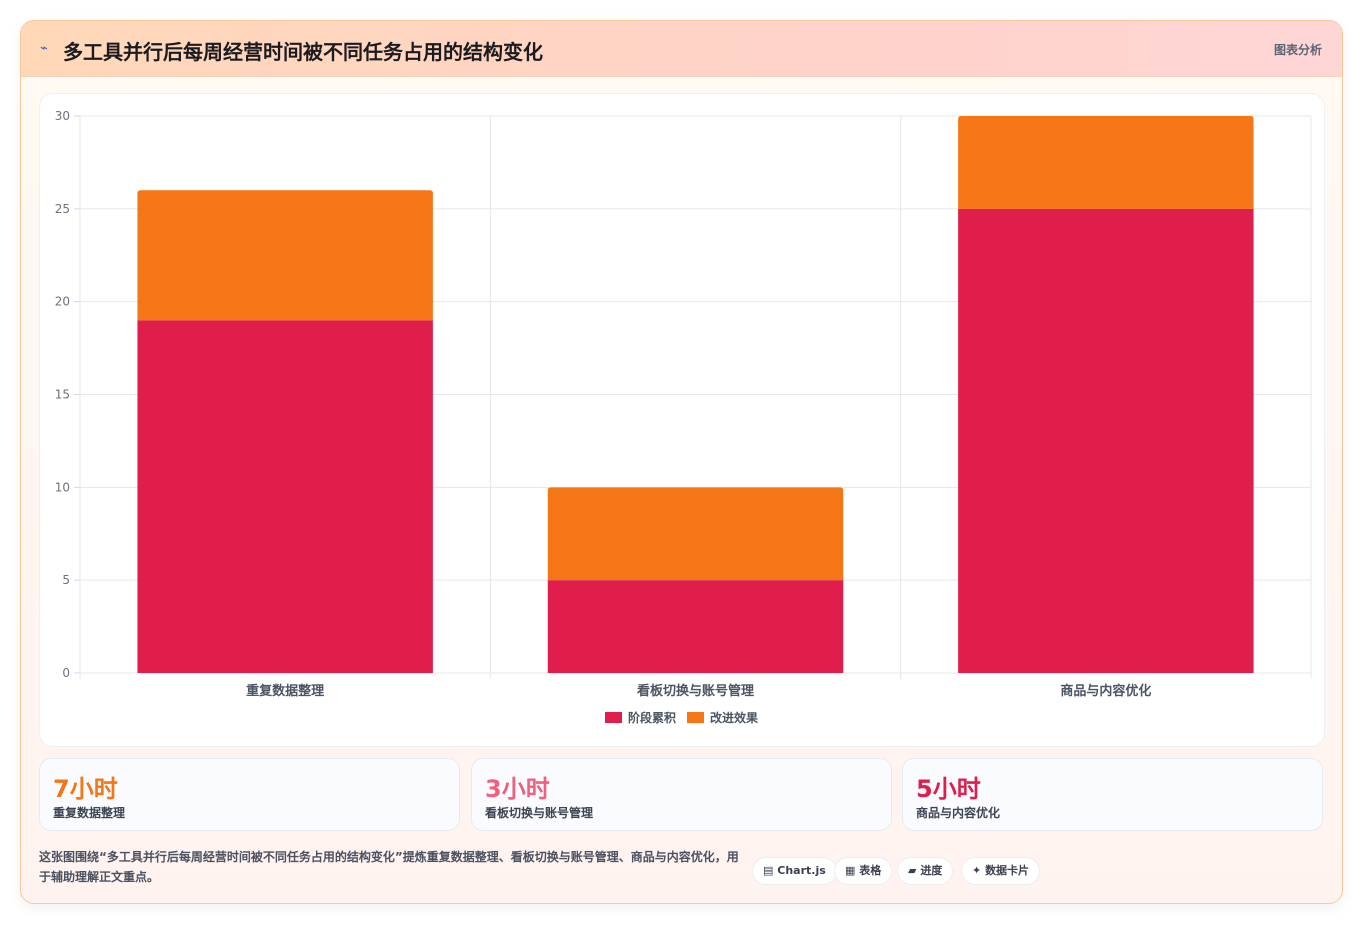 The image size is (1363, 925). What do you see at coordinates (1297, 50) in the screenshot?
I see `chart-analysis-tag: 图表分析` at bounding box center [1297, 50].